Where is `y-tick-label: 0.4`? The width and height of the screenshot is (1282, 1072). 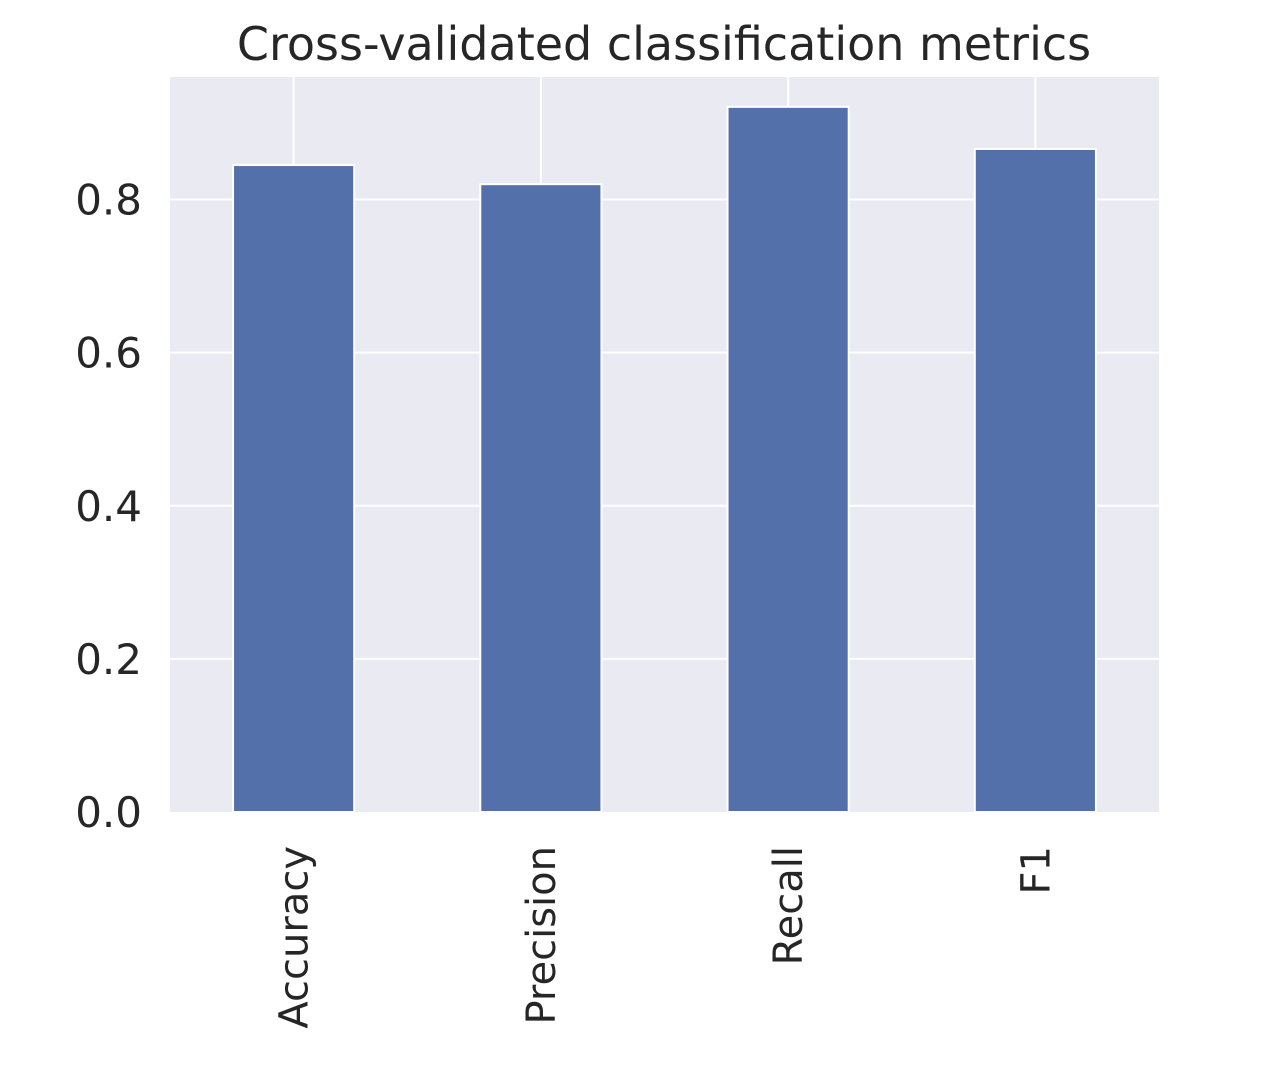 y-tick-label: 0.4 is located at coordinates (108, 506).